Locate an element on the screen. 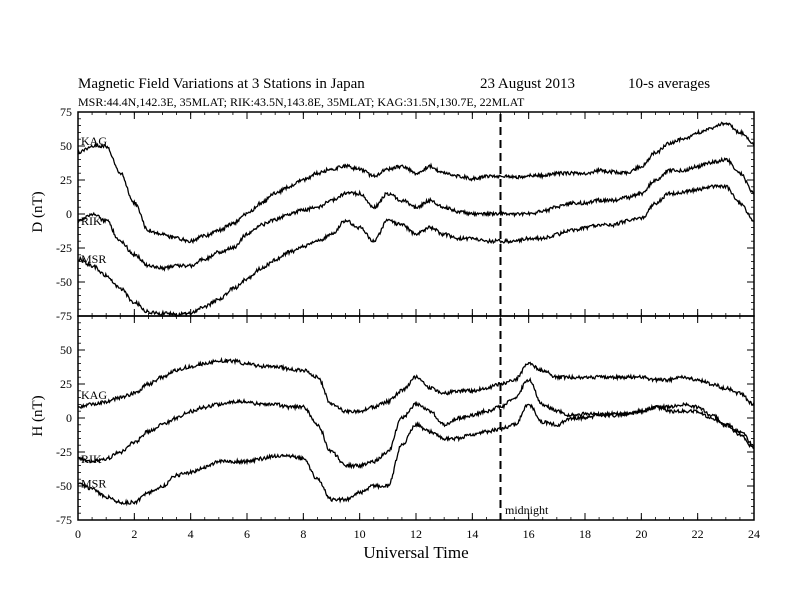 Image resolution: width=792 pixels, height=612 pixels. x-tick-label: 24 is located at coordinates (754, 534).